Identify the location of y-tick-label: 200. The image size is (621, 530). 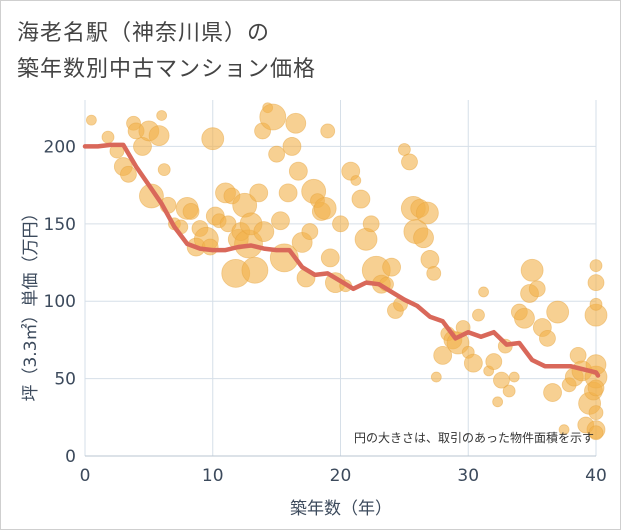
(60, 147).